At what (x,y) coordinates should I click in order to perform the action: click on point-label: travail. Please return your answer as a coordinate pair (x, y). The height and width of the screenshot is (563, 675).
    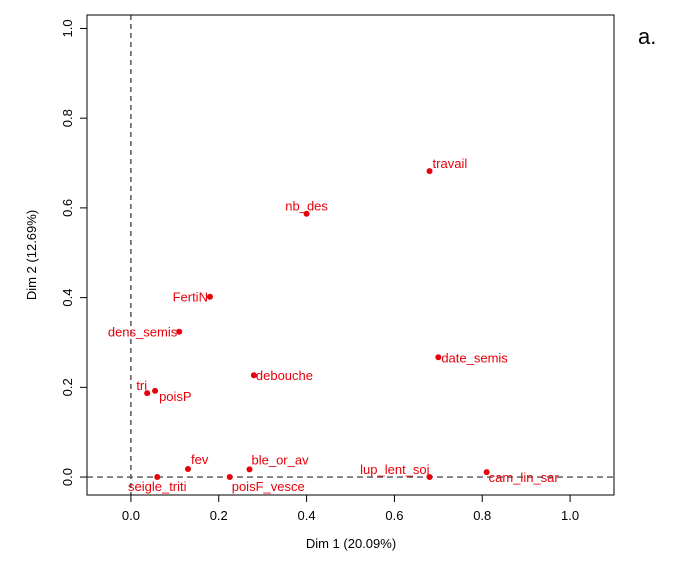
    Looking at the image, I should click on (450, 163).